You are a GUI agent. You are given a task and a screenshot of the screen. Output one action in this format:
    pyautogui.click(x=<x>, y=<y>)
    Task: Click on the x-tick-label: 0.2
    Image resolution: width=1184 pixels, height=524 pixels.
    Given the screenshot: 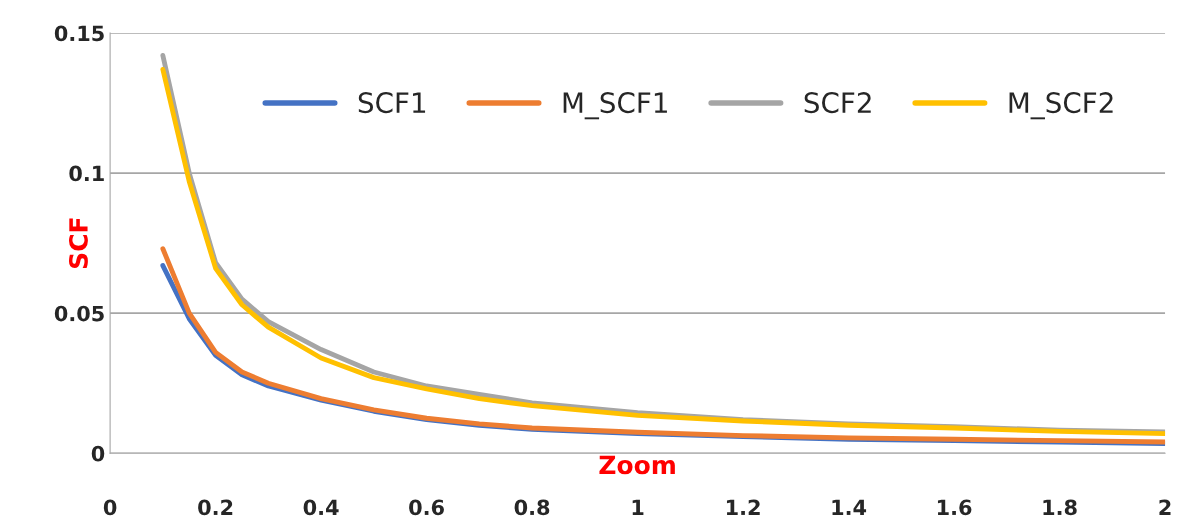 What is the action you would take?
    pyautogui.click(x=215, y=507)
    